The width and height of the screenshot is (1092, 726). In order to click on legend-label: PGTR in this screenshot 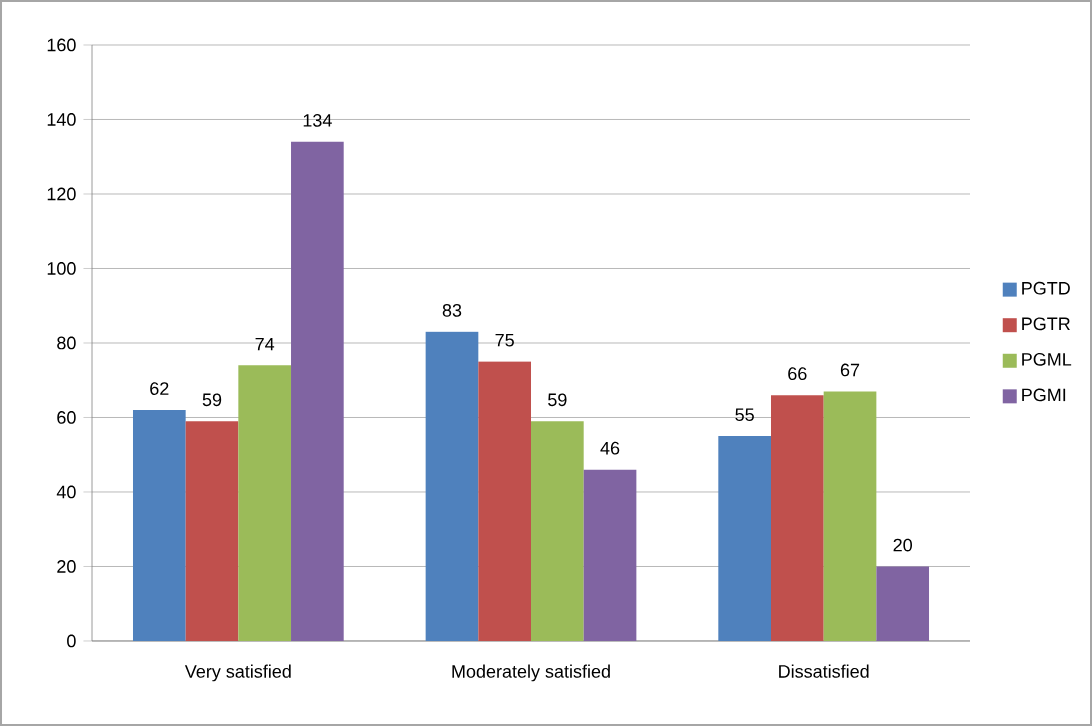, I will do `click(1046, 324)`.